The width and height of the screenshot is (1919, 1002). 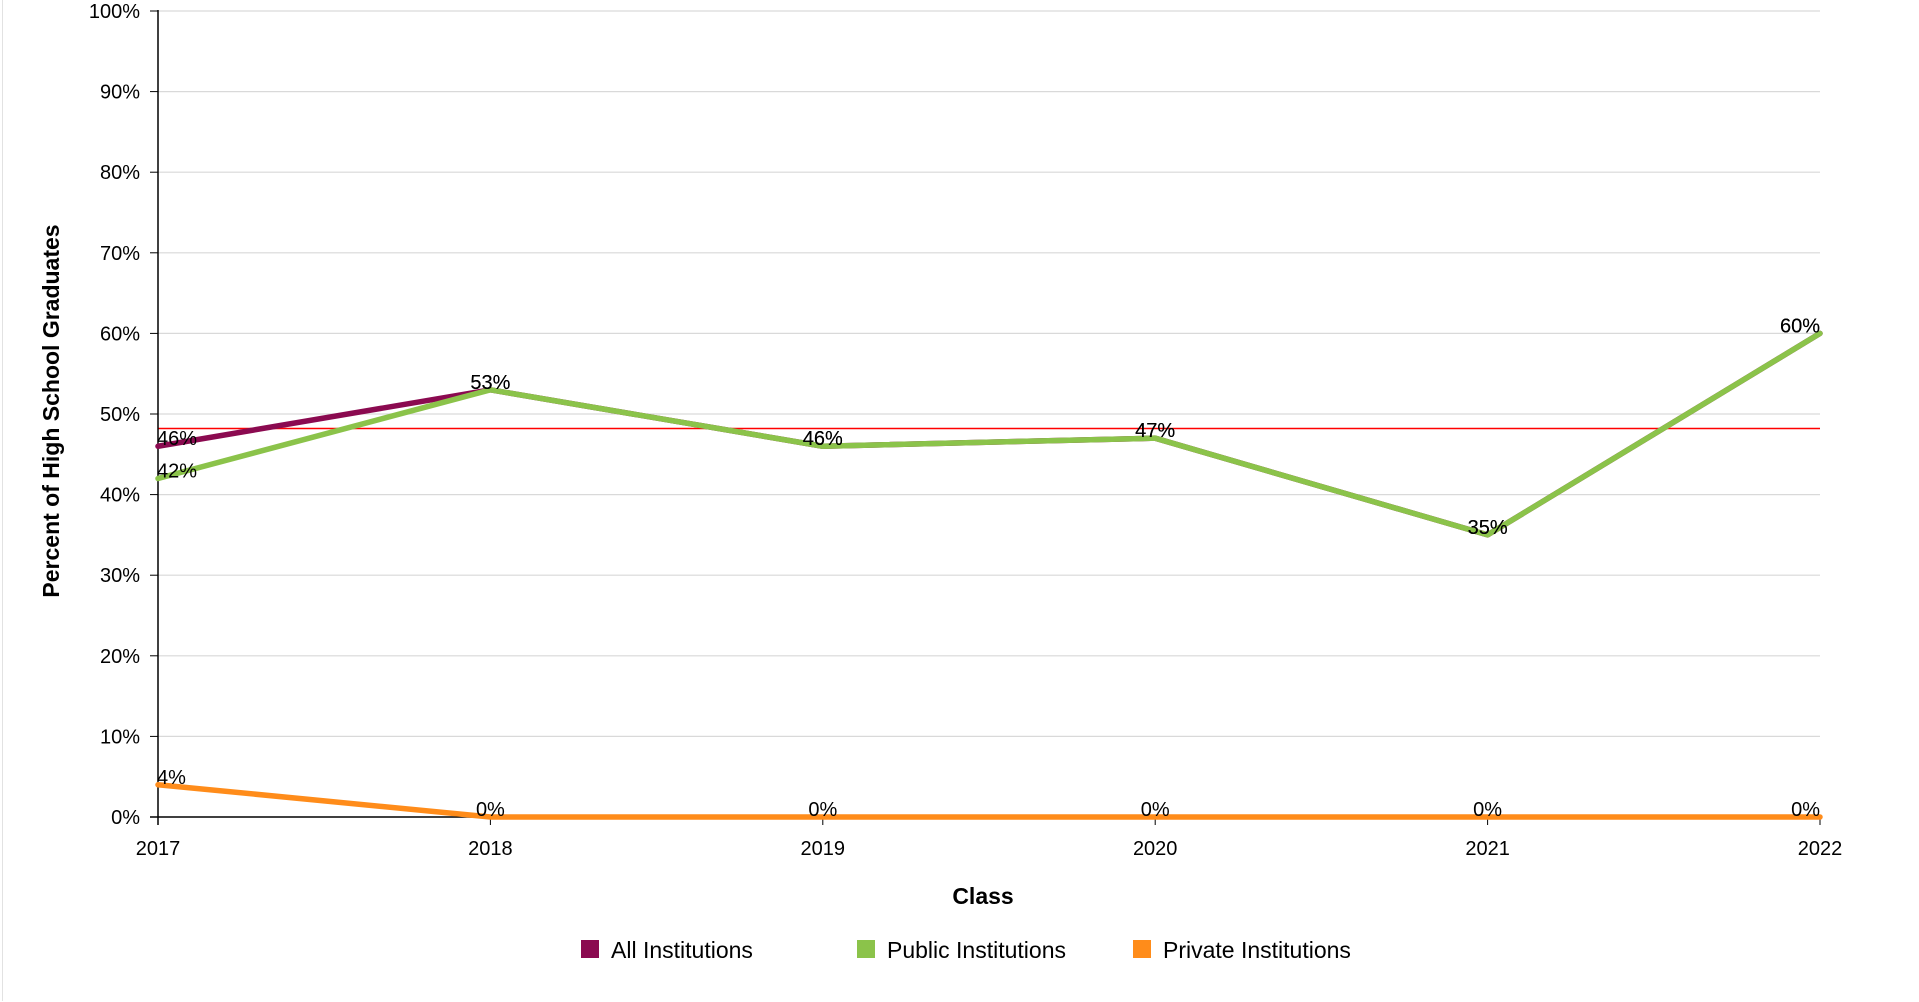 I want to click on y-tick-label: 40%, so click(x=120, y=496).